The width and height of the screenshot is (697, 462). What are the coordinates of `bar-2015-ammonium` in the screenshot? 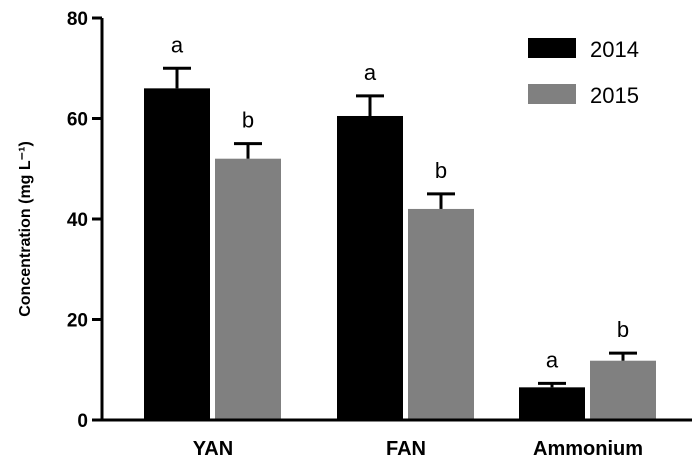 It's located at (623, 390).